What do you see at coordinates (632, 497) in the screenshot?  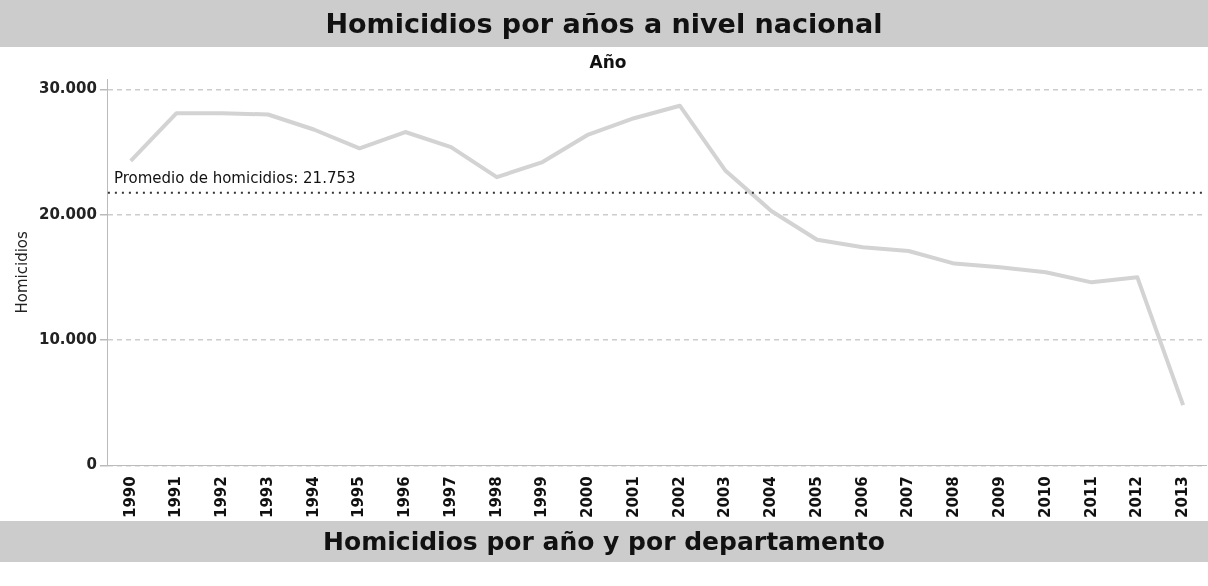 I see `x-tick-label: 2001` at bounding box center [632, 497].